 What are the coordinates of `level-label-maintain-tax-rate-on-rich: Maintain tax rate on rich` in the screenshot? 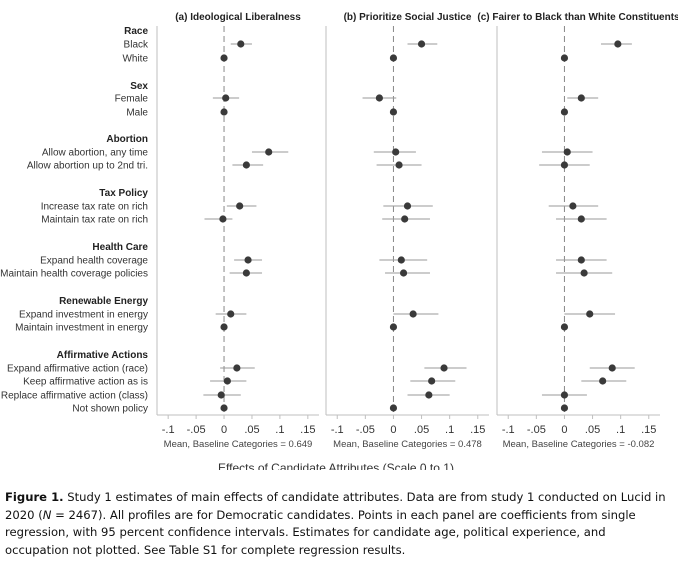 It's located at (94, 220).